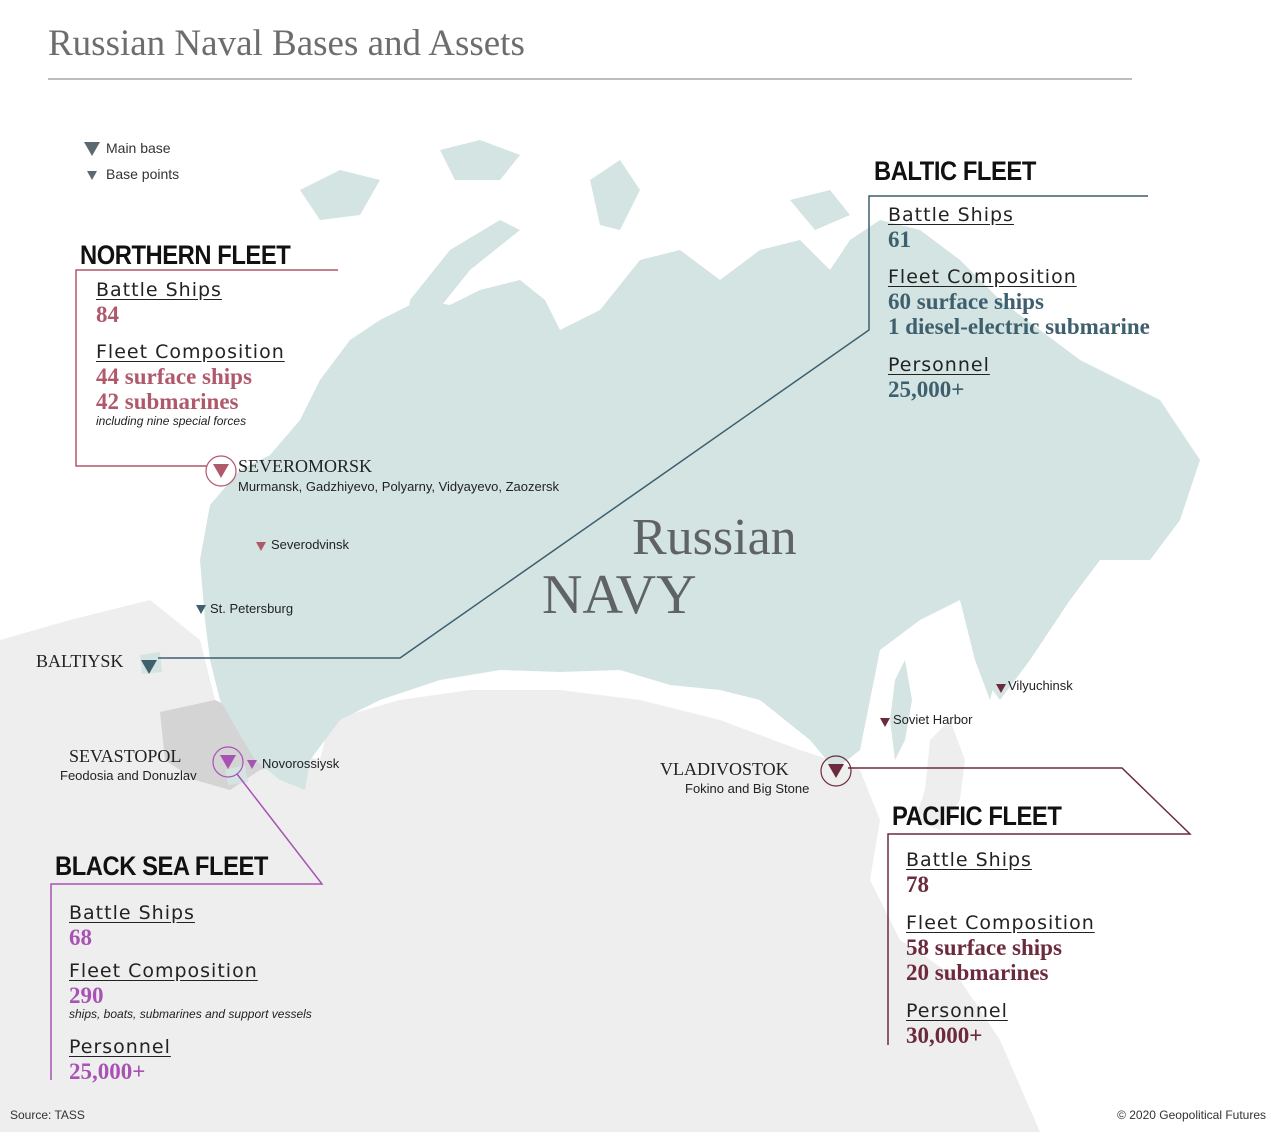 The height and width of the screenshot is (1132, 1280). What do you see at coordinates (957, 1011) in the screenshot?
I see `pacific-personnel-label: Personnel` at bounding box center [957, 1011].